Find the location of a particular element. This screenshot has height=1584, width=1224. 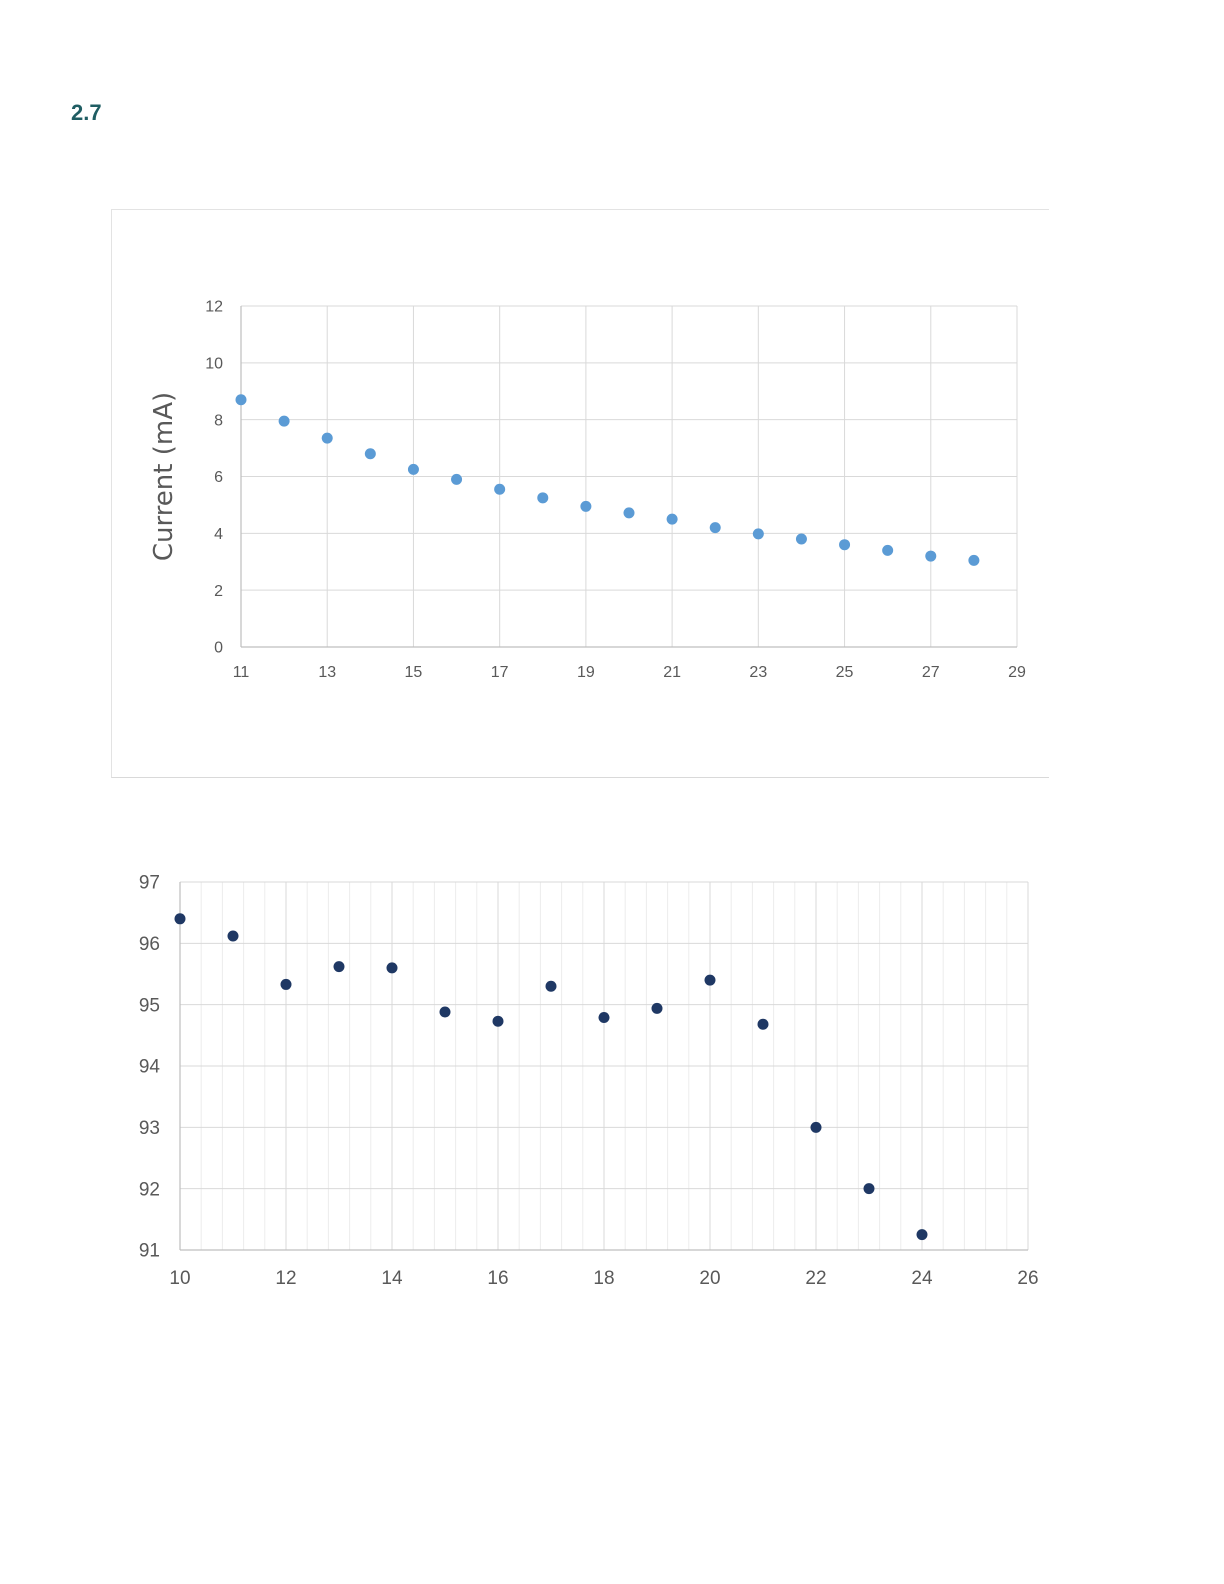

y-tick-label: 96 is located at coordinates (149, 944).